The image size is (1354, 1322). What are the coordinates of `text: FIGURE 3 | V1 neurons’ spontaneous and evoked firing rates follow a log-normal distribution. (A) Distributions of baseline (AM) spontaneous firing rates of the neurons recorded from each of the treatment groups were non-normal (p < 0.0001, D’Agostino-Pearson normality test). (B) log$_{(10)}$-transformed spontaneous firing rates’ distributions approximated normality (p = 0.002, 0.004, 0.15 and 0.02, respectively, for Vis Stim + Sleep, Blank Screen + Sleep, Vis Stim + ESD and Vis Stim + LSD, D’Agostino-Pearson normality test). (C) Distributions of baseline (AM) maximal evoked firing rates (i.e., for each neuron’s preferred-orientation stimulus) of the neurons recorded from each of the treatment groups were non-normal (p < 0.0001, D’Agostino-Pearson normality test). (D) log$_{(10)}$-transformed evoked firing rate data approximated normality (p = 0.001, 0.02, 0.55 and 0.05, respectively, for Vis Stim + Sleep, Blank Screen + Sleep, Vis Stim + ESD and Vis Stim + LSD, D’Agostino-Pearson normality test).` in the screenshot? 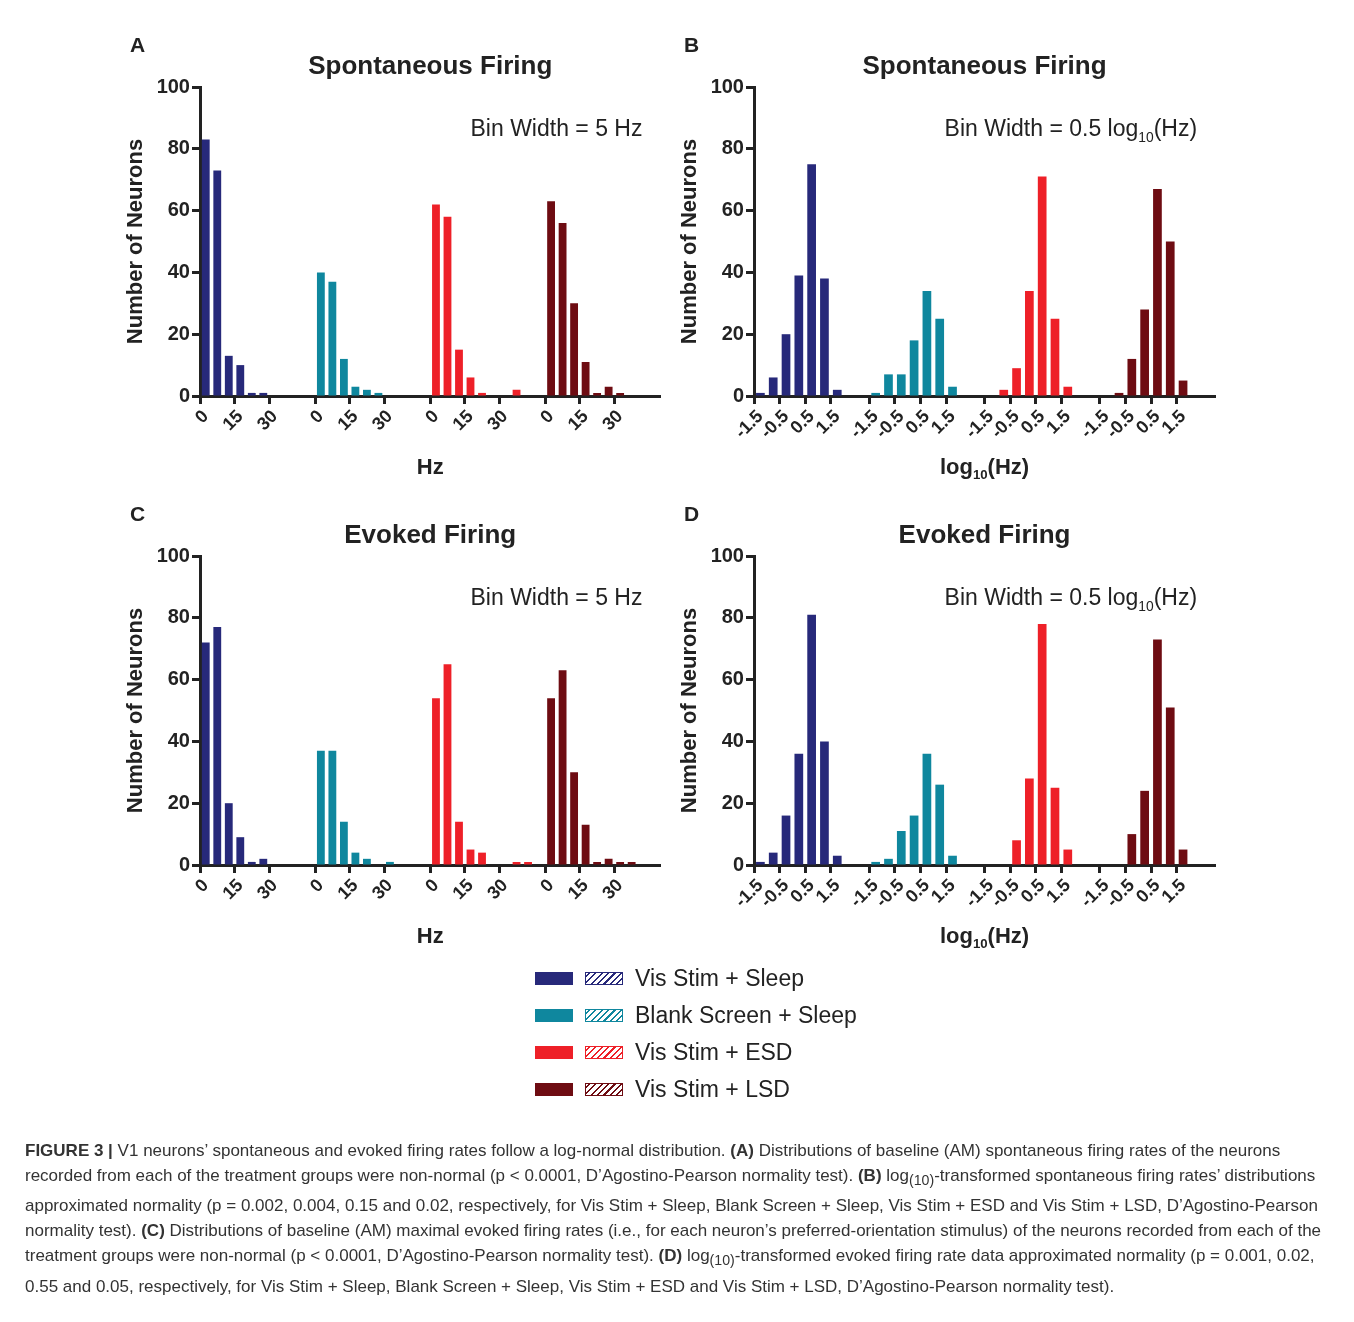 It's located at (673, 1218).